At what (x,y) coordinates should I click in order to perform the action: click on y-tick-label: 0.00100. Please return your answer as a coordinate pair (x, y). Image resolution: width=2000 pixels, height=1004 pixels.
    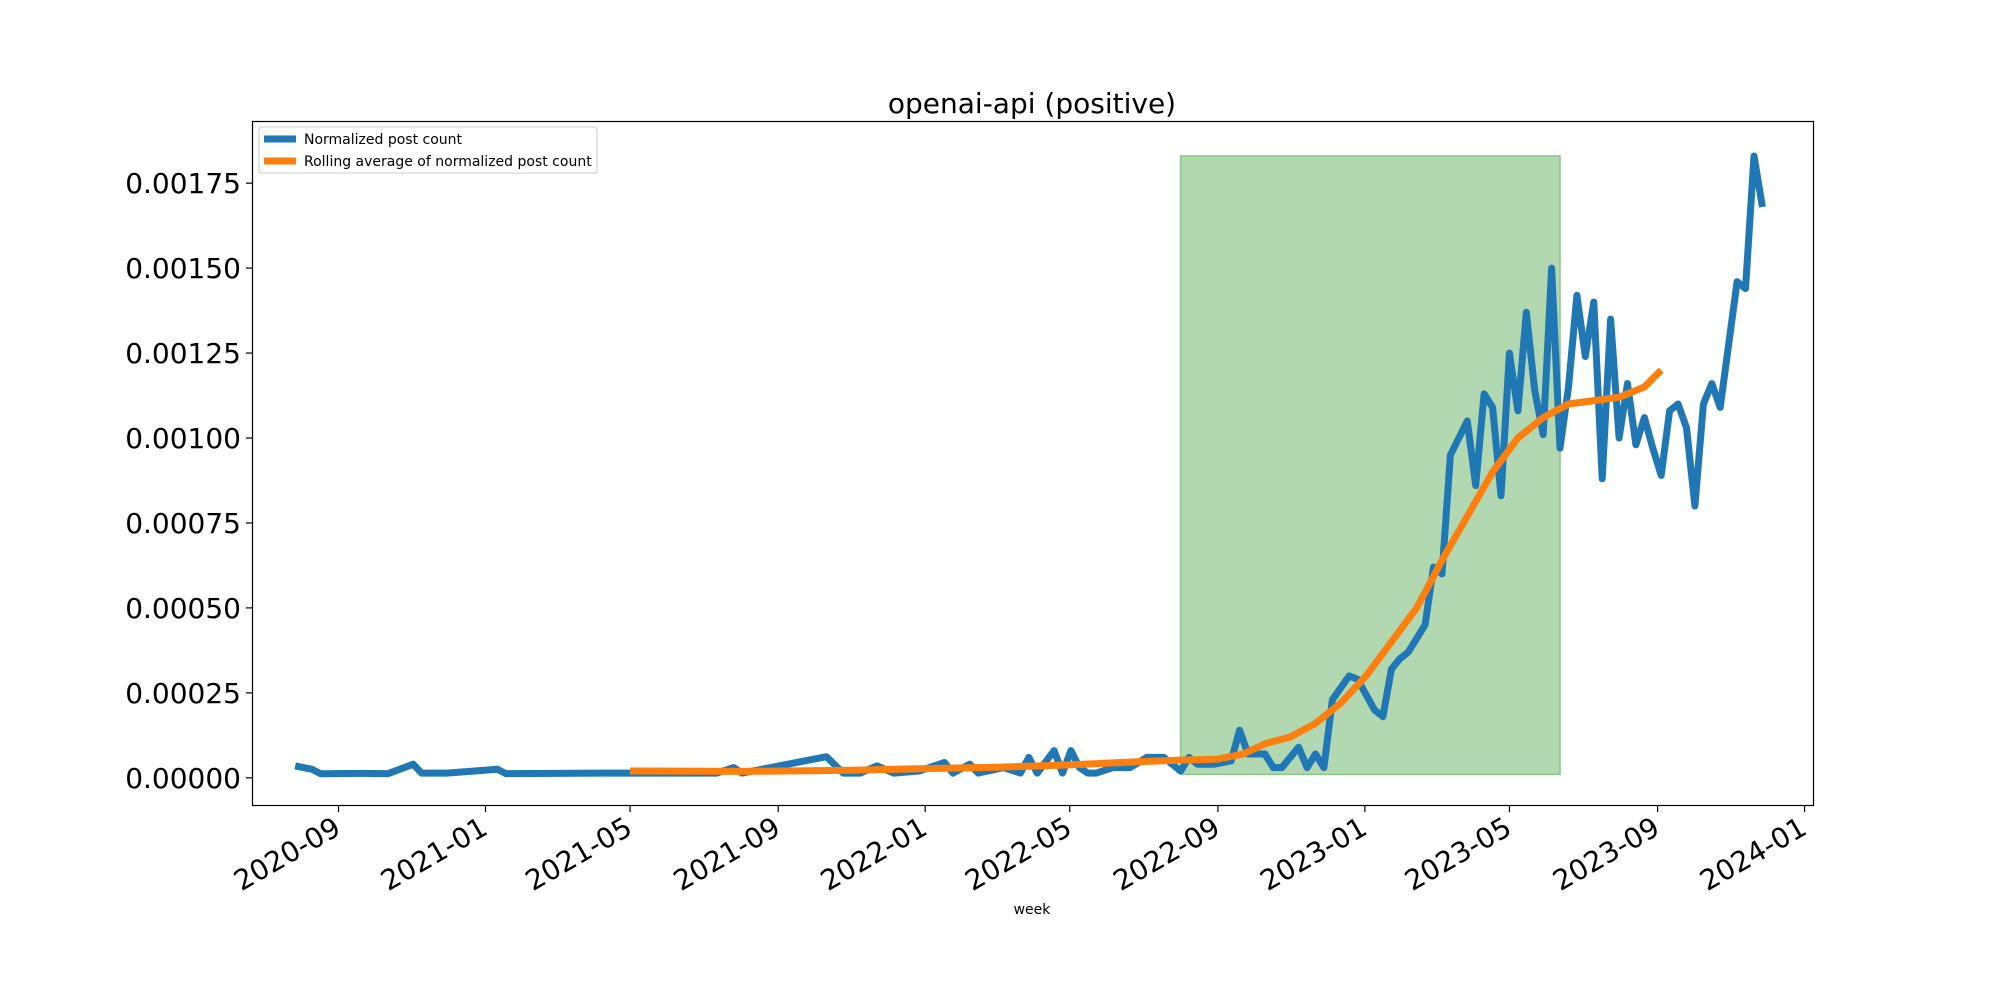
    Looking at the image, I should click on (183, 438).